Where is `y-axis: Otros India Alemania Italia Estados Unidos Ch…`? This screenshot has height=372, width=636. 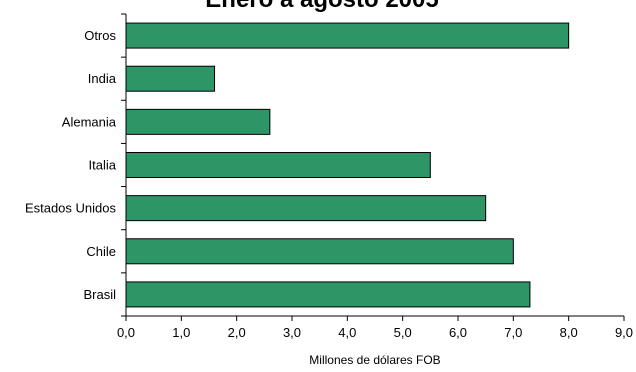
y-axis: Otros India Alemania Italia Estados Unidos Ch… is located at coordinates (76, 165).